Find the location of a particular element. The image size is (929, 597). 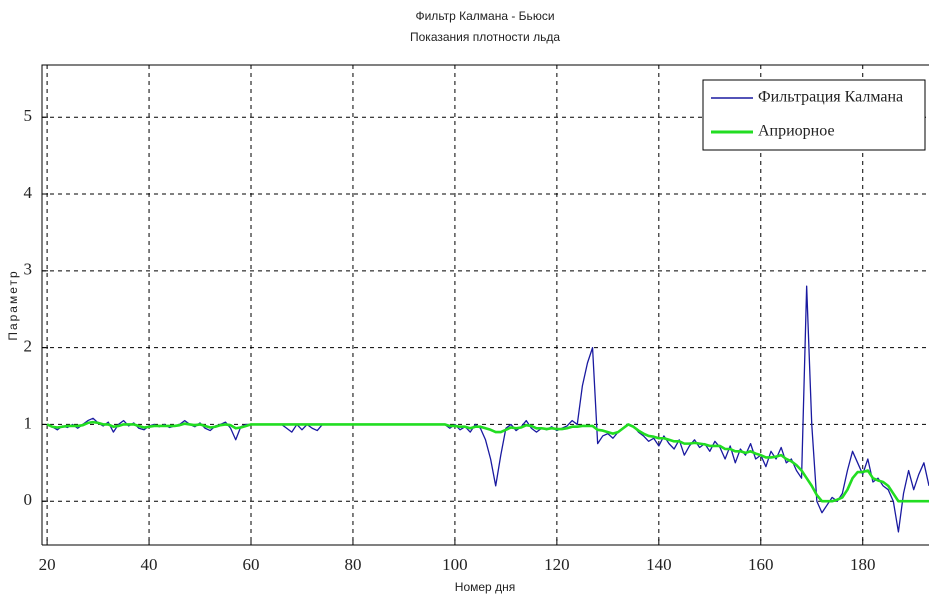

x-tick-label: 60 is located at coordinates (251, 564).